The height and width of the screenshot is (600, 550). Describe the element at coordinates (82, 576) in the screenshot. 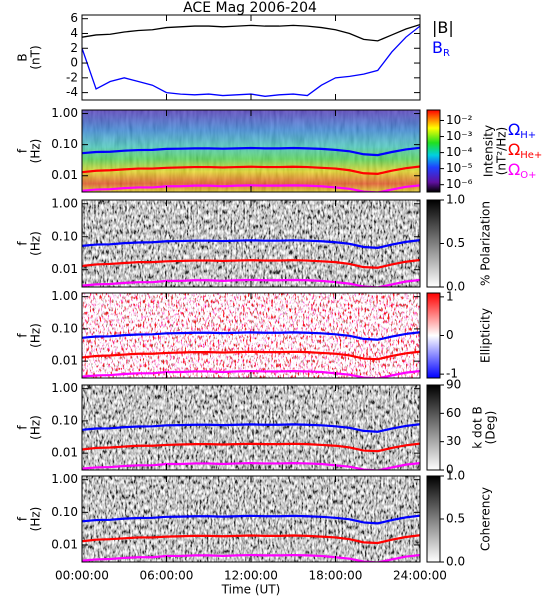

I see `x-tick-label: 00:00:00` at that location.